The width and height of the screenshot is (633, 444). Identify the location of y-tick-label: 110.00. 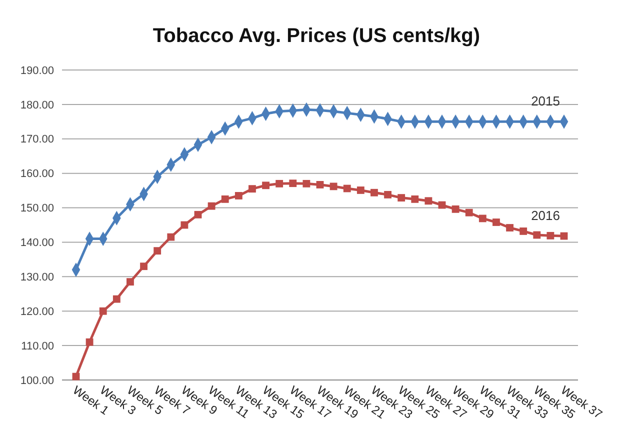
(37, 346).